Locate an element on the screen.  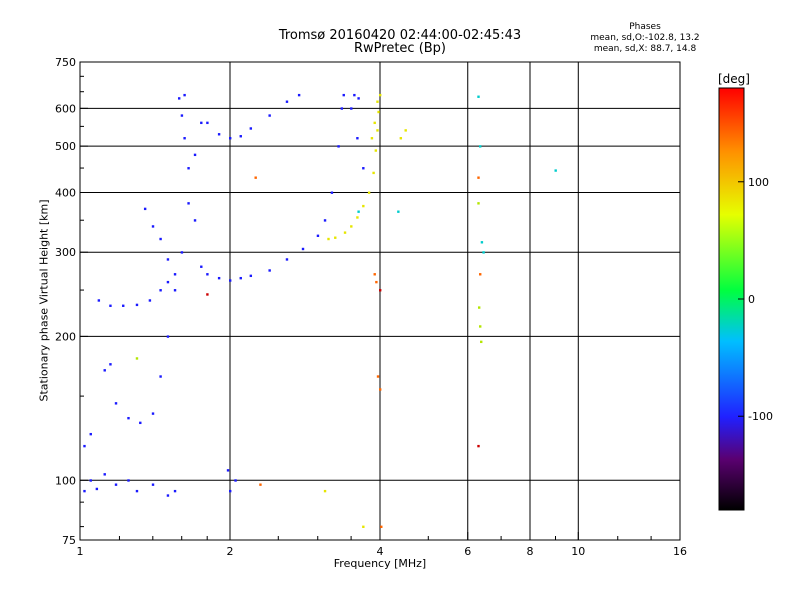
x-tick-label: 4 is located at coordinates (380, 551).